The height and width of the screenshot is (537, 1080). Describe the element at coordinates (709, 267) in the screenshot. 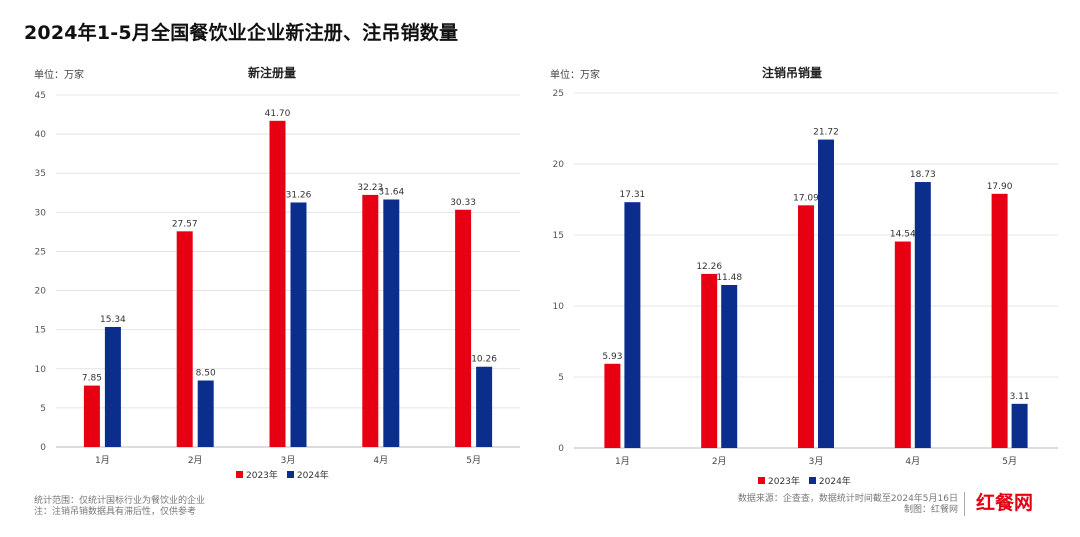

I see `data-label: 12.26` at that location.